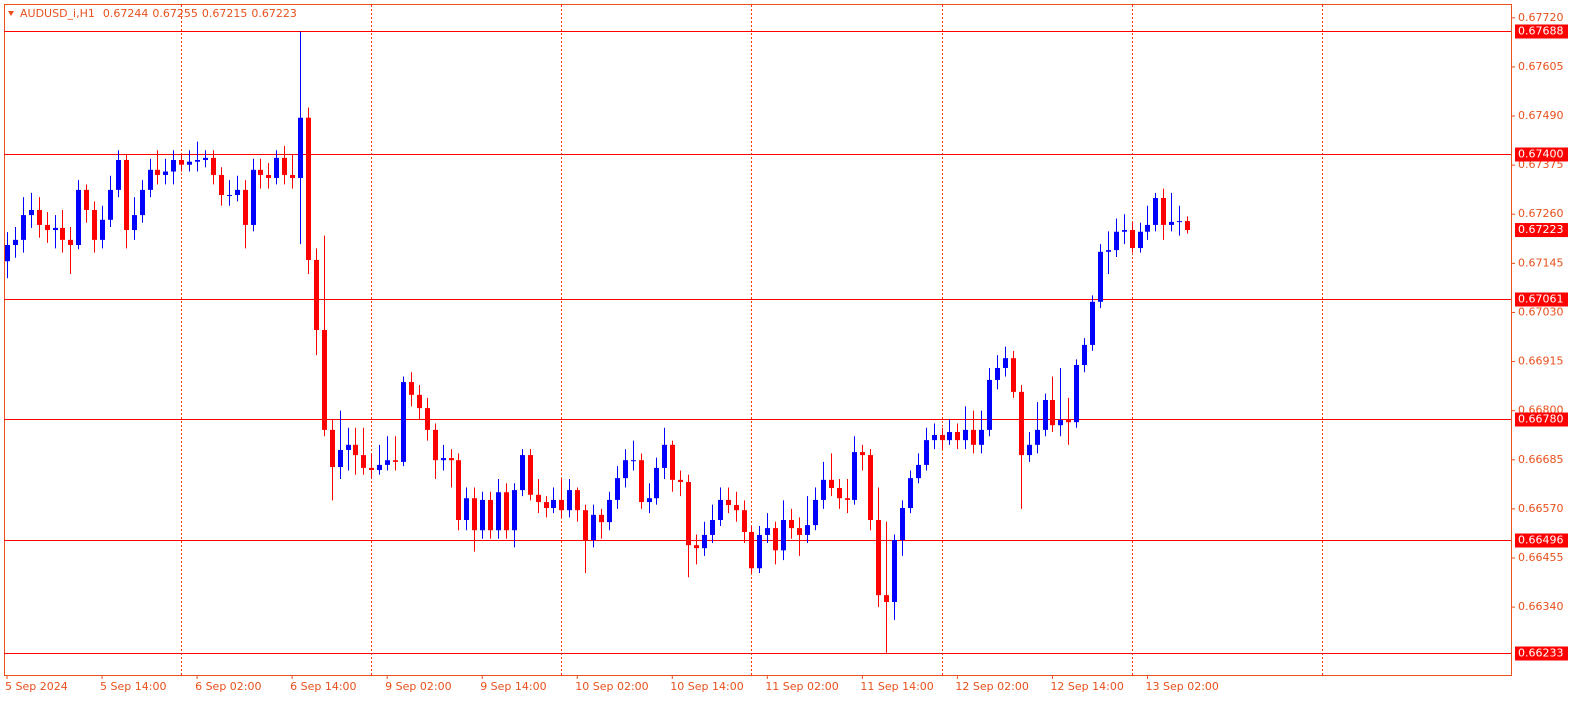 The height and width of the screenshot is (713, 1586). I want to click on x-tick-label: 5 Sep 2024, so click(36, 686).